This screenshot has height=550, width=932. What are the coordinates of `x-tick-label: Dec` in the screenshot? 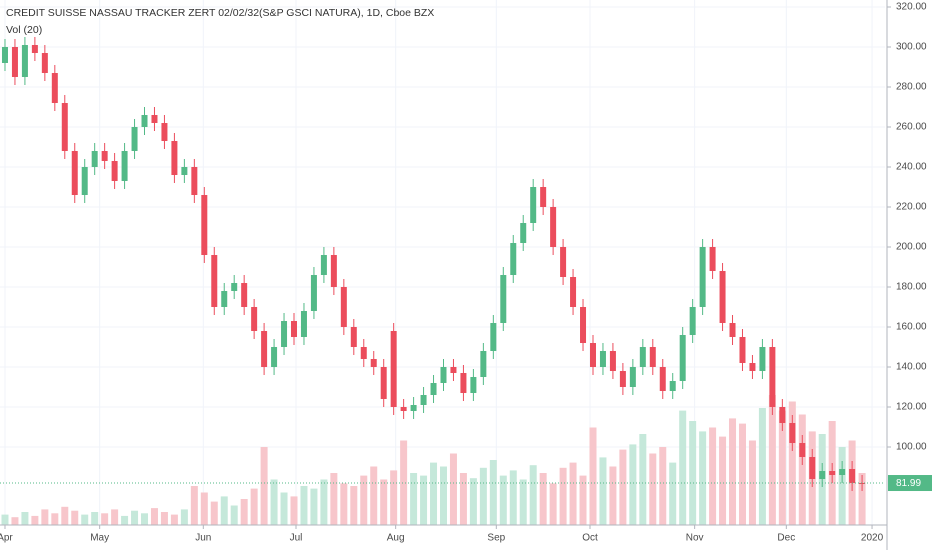 It's located at (786, 538).